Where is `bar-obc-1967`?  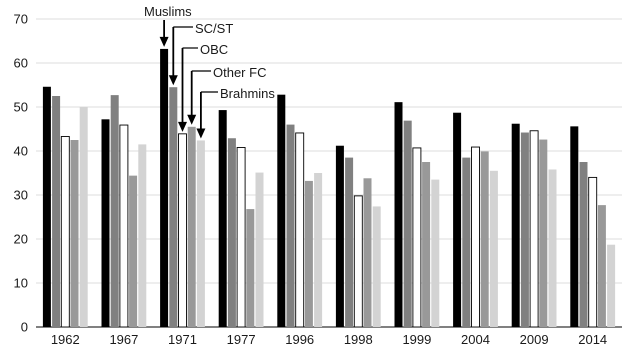
bar-obc-1967 is located at coordinates (124, 226).